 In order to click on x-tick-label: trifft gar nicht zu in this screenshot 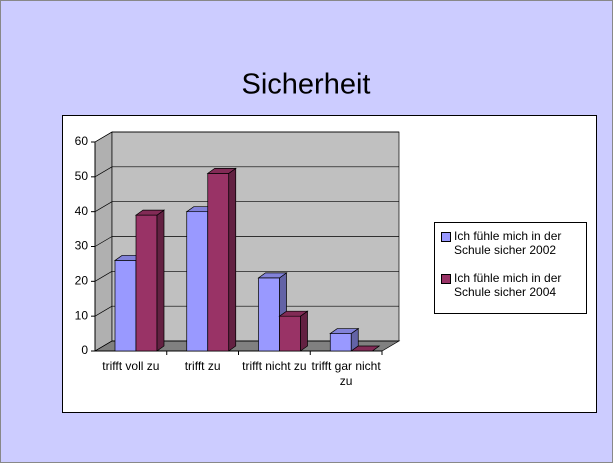, I will do `click(346, 373)`.